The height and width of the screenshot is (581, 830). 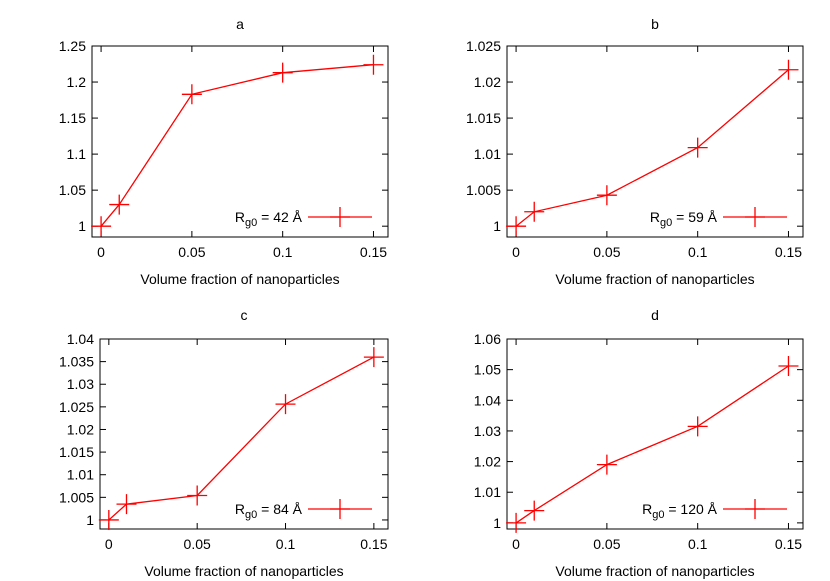 I want to click on legend-label: Rg0 = 59 Å, so click(x=684, y=219).